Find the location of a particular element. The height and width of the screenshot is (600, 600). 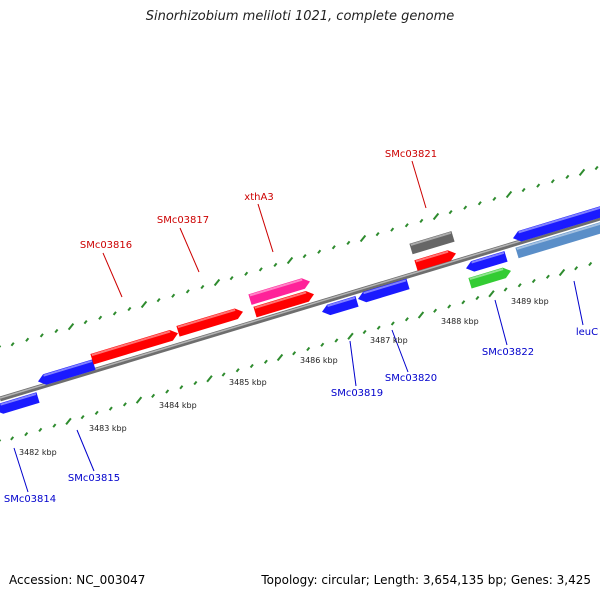

gene-label-smc03822: SMc03822 is located at coordinates (508, 352).